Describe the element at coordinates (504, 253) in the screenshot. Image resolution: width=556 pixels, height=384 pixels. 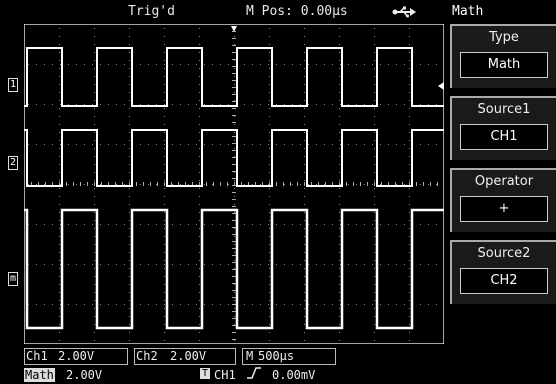
I see `source2-label: Source2` at that location.